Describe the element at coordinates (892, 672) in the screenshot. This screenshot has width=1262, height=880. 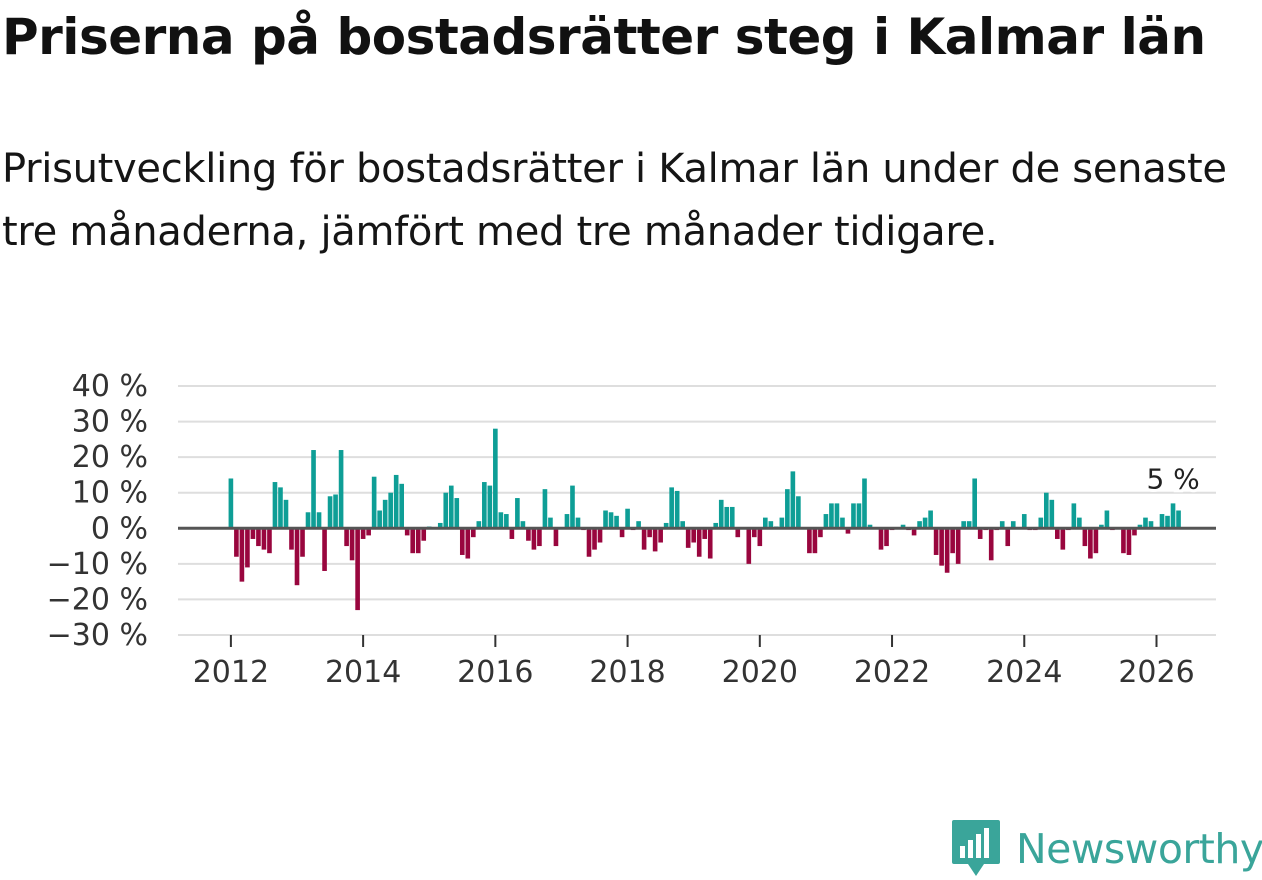
I see `x-tick-label: 2022` at that location.